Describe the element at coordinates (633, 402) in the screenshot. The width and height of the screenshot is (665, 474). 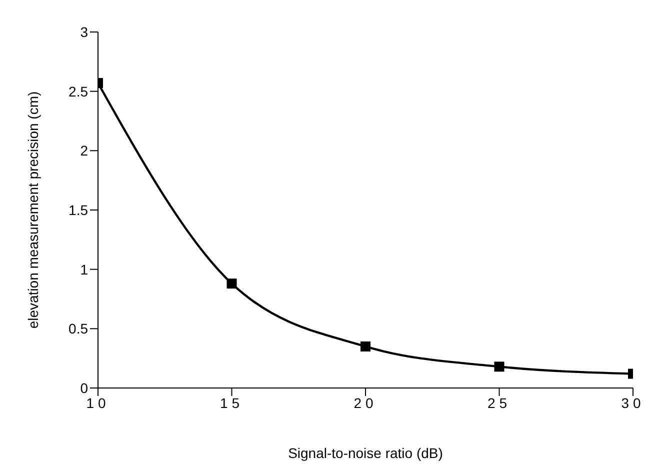
I see `x-tick-label: 30` at that location.